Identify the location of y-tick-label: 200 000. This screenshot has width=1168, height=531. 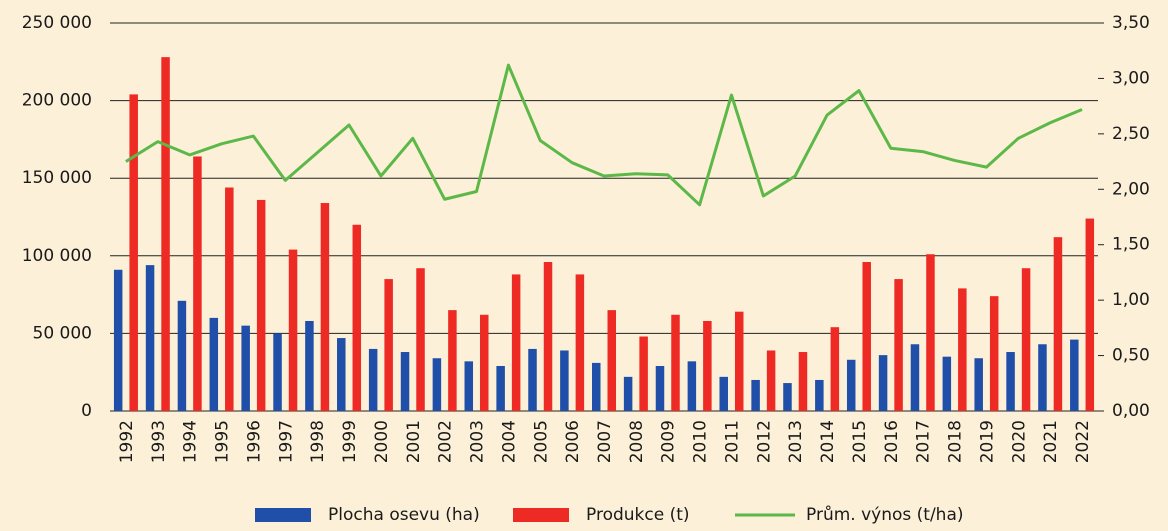
(57, 101).